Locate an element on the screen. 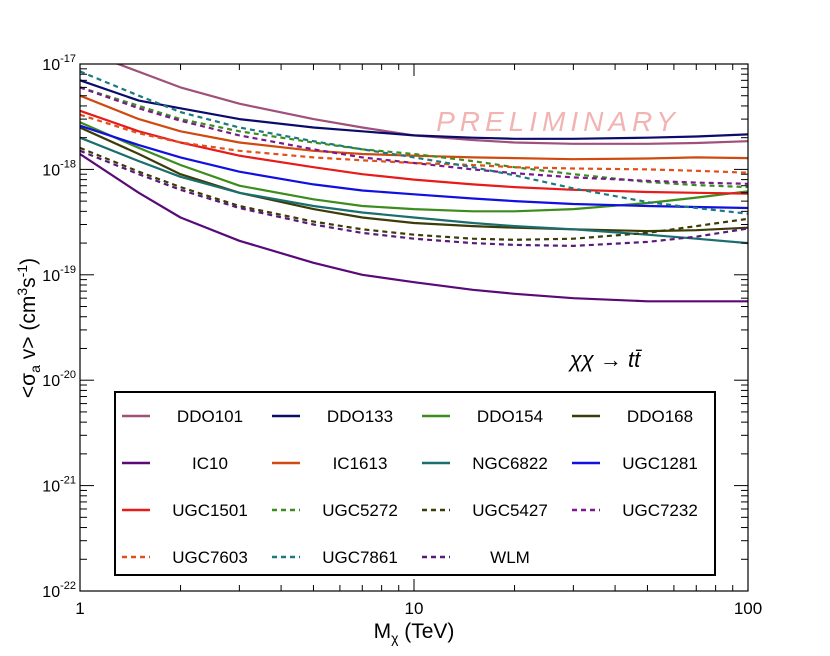  series-line-wlm is located at coordinates (414, 198).